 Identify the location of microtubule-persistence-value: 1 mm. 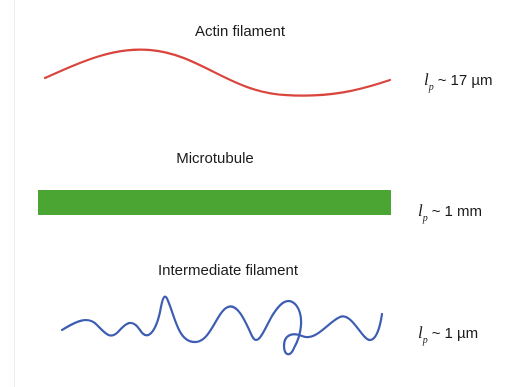
(463, 211).